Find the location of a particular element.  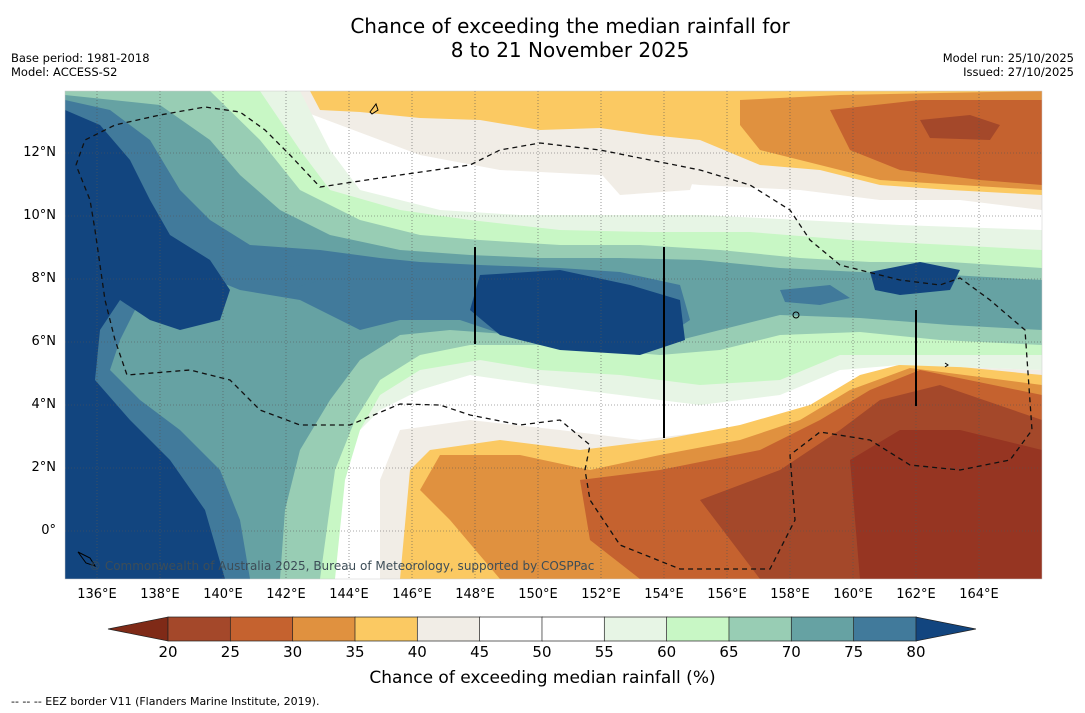

colorbar-tick-label: 30 is located at coordinates (293, 652).